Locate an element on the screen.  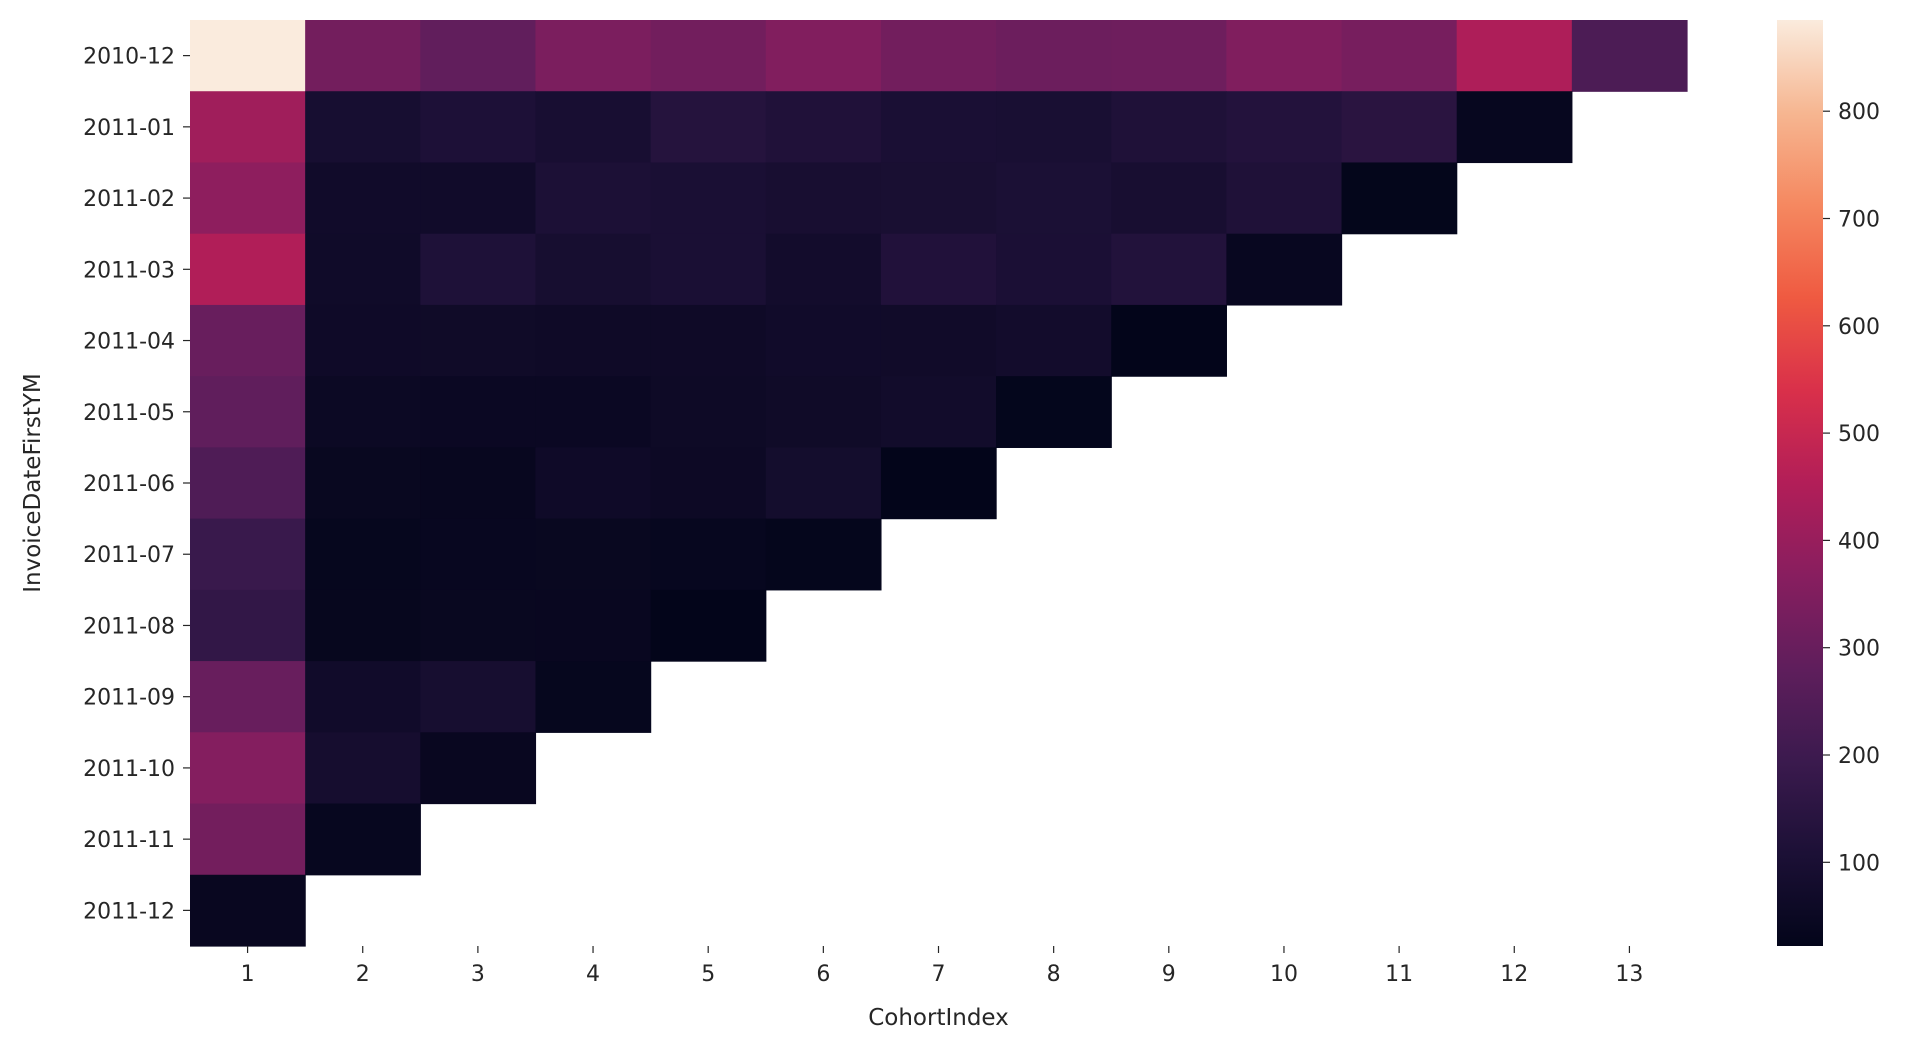
x-tick-label: 6 is located at coordinates (823, 974).